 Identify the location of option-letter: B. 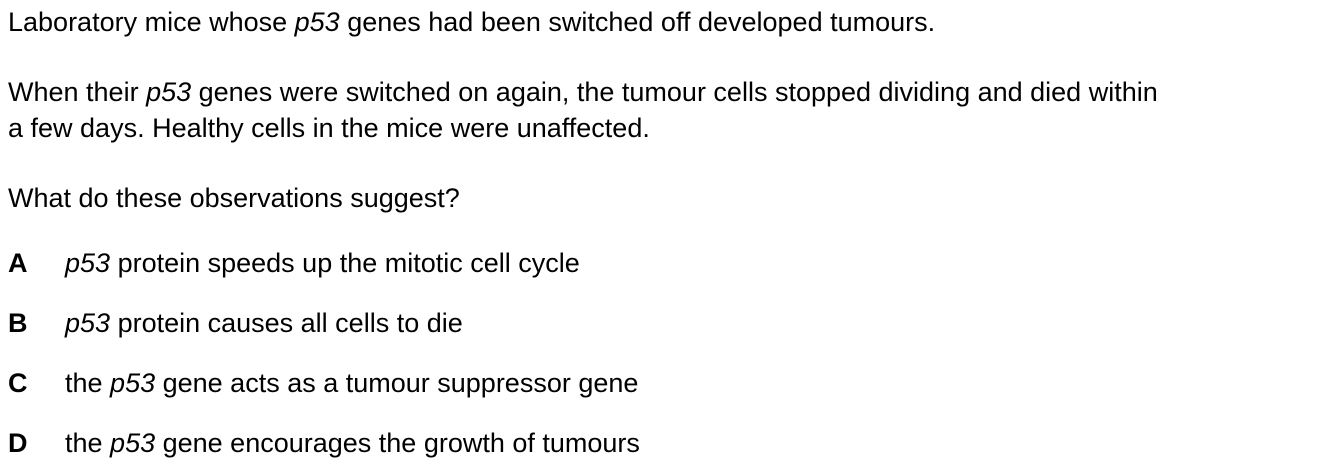
(18, 323).